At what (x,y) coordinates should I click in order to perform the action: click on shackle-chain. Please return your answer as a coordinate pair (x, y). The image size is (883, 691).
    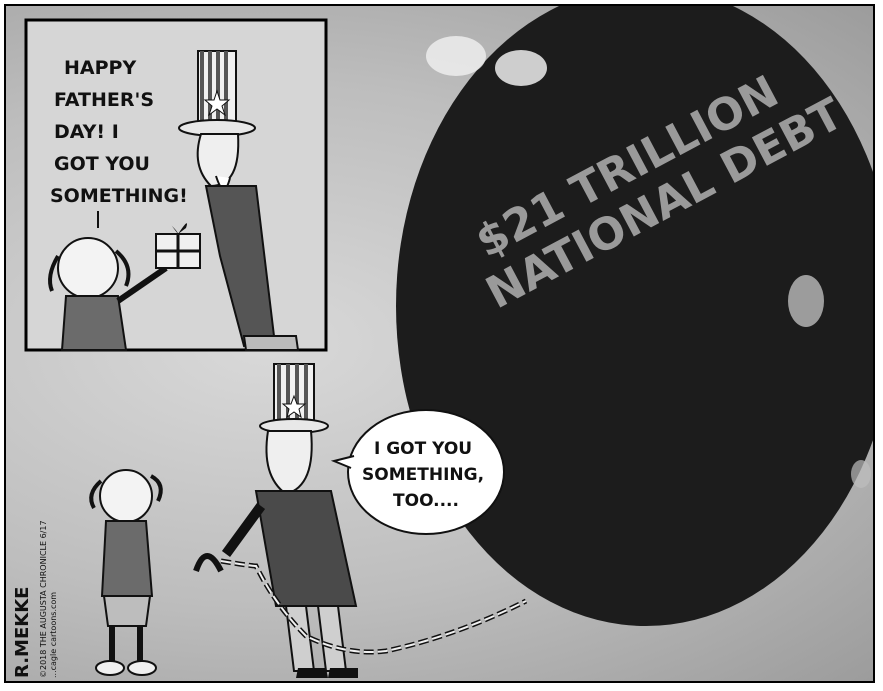
    Looking at the image, I should click on (360, 604).